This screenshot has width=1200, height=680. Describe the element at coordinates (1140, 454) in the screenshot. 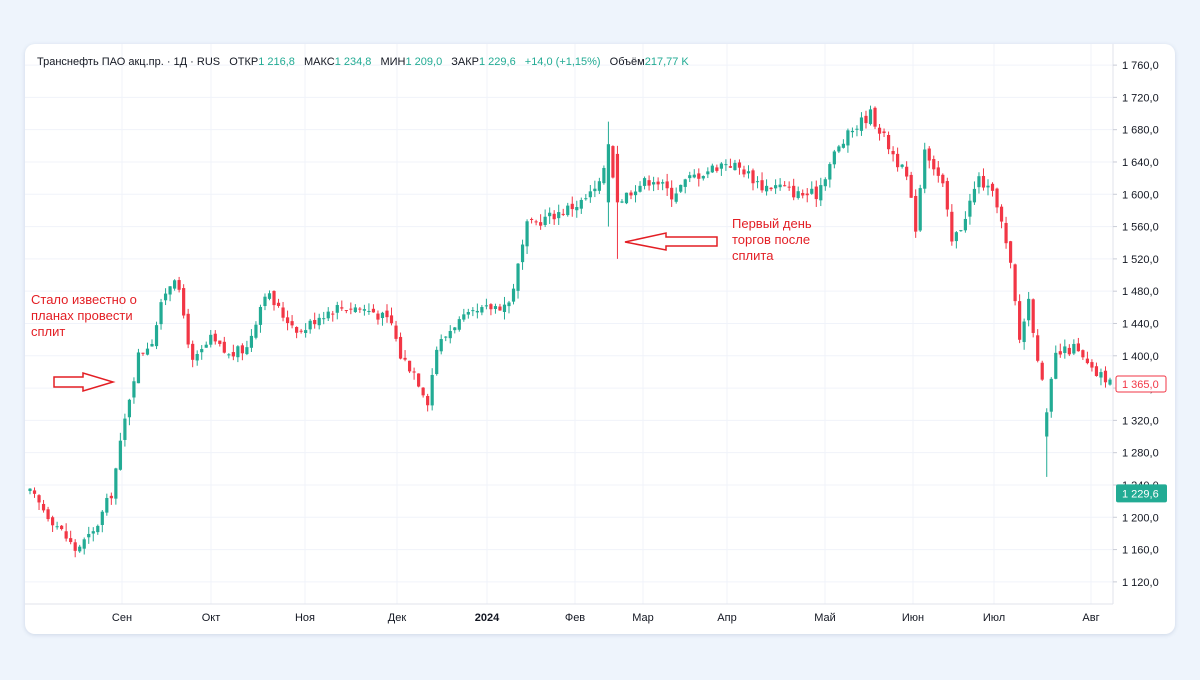

I see `y-tick-label: 1 280,0` at that location.